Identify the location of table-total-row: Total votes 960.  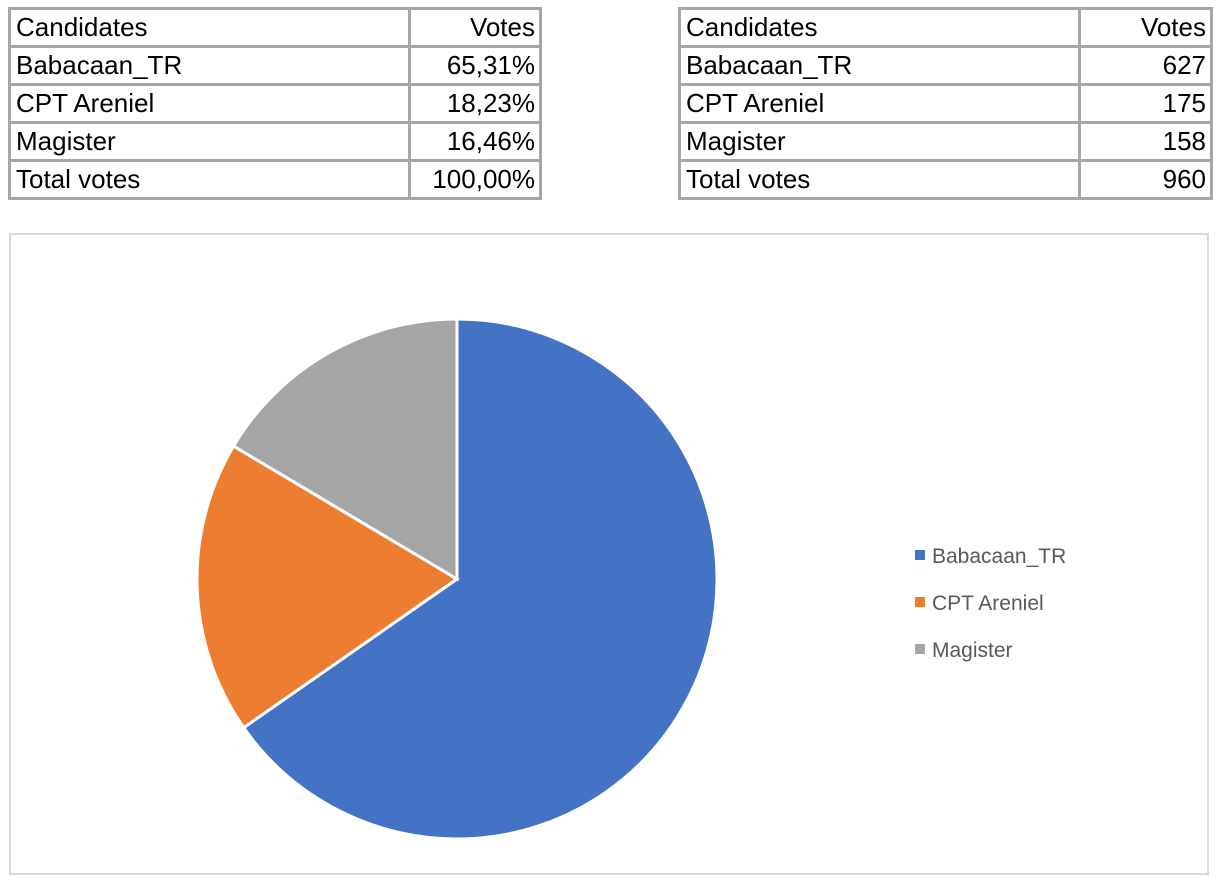
(945, 179).